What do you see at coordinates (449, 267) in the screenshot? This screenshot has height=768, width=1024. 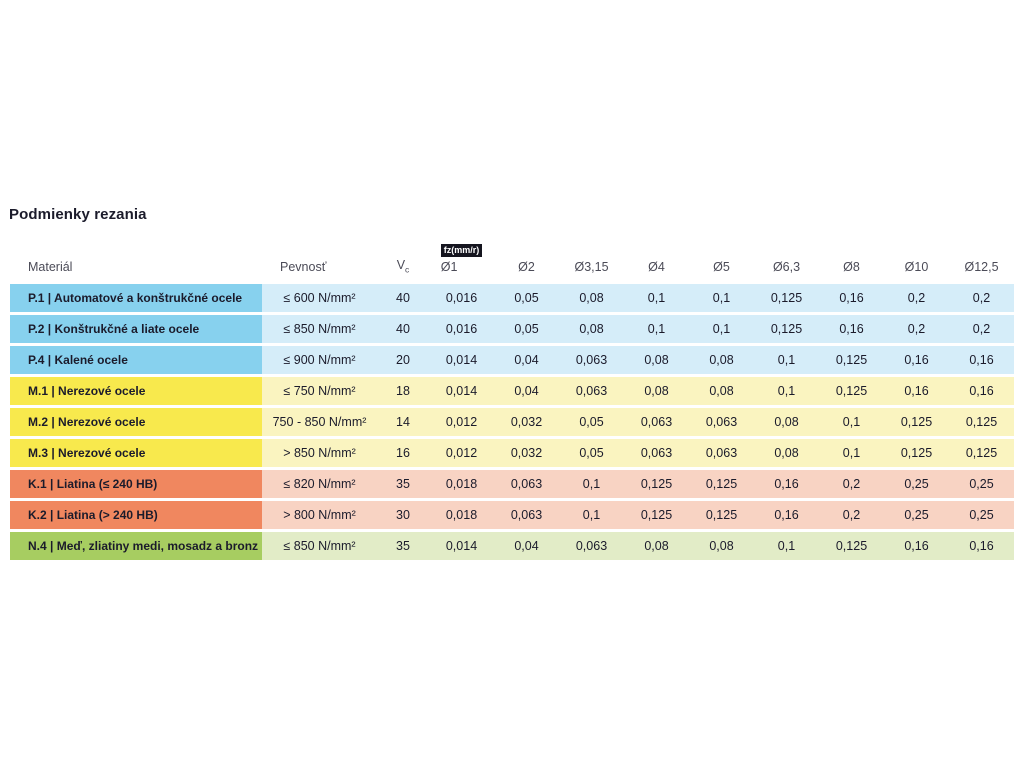 I see `header-diameter-label: Ø1` at bounding box center [449, 267].